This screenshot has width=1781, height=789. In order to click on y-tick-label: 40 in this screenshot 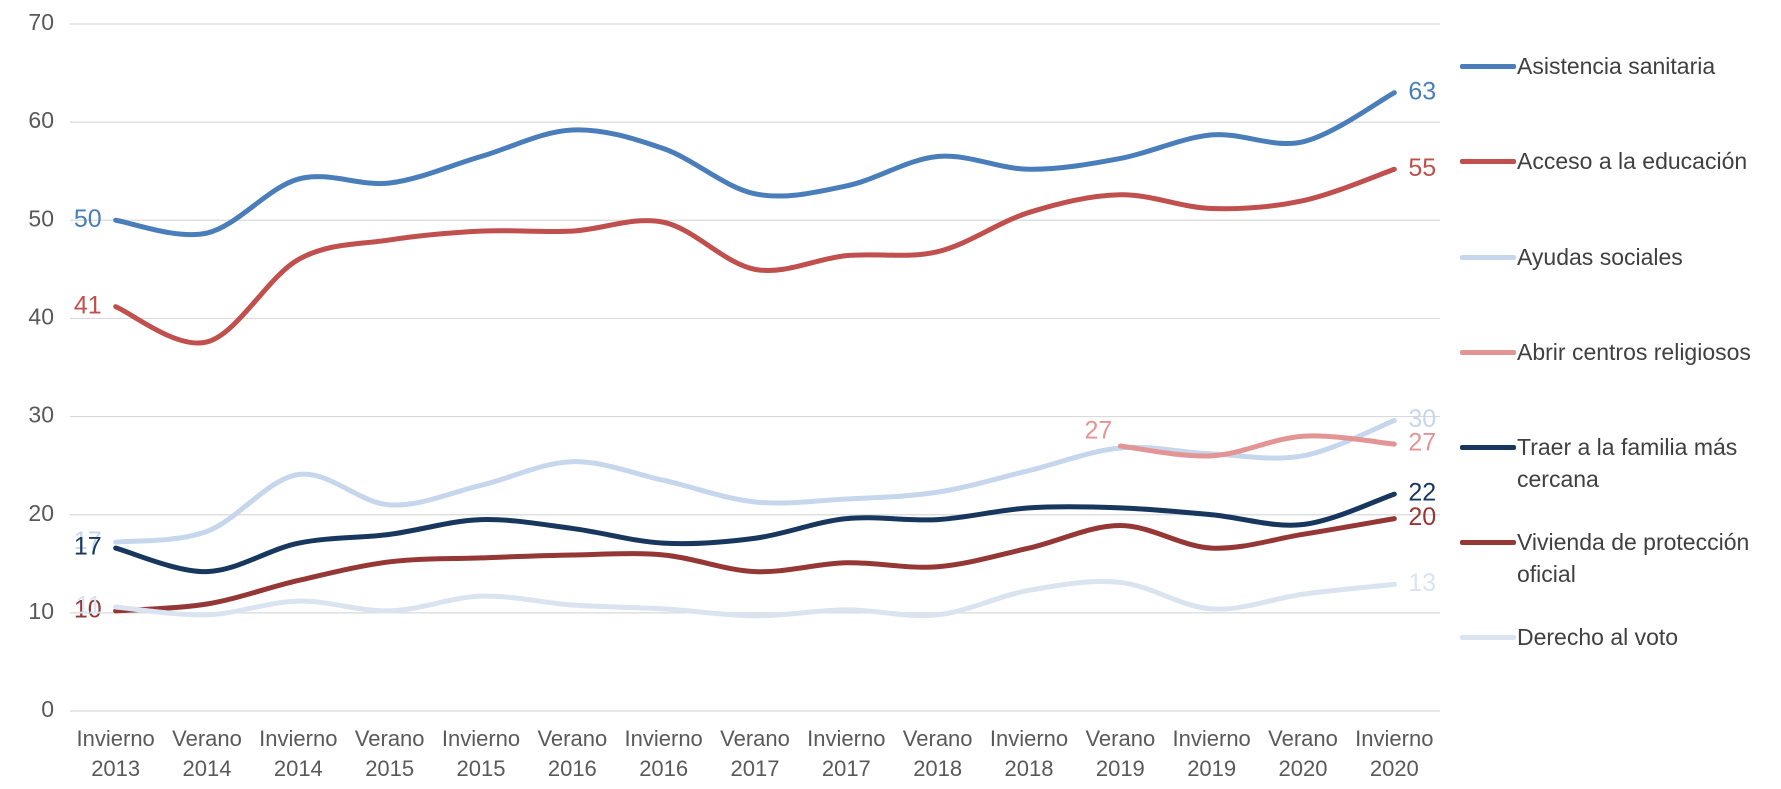, I will do `click(41, 317)`.